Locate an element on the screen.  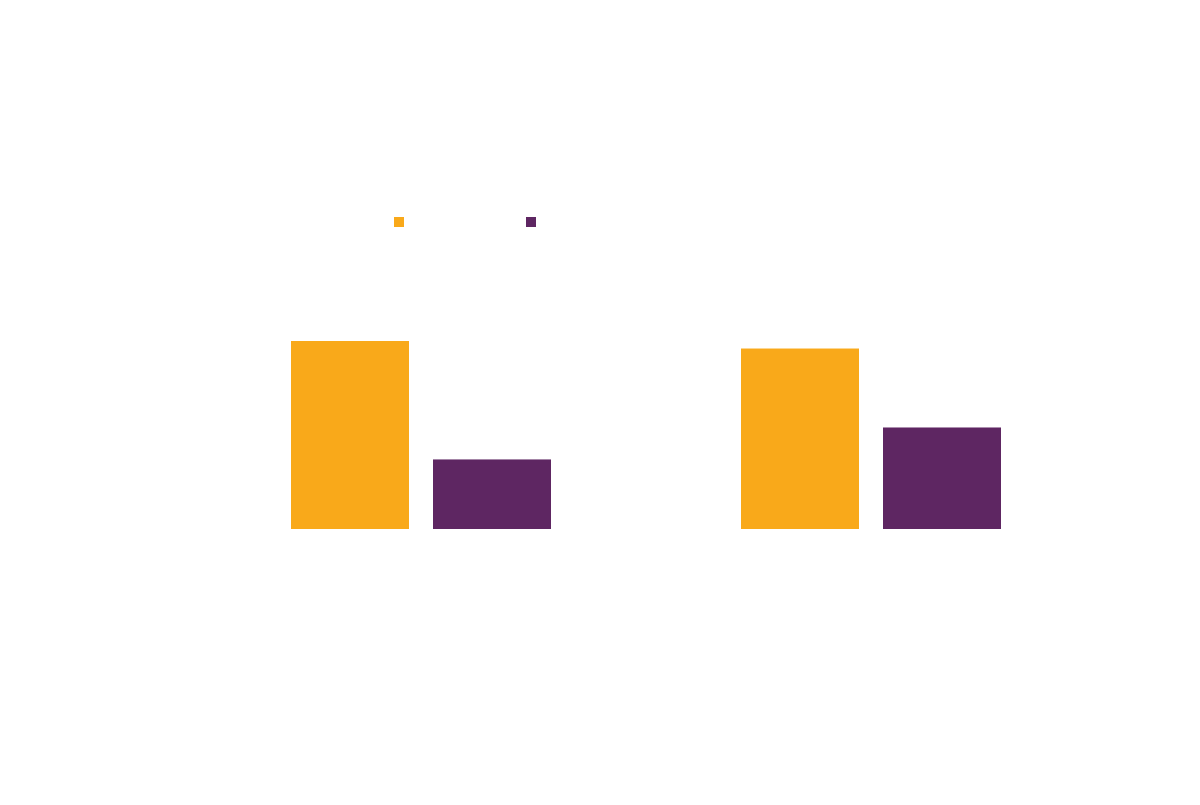
plot-area is located at coordinates (646, 435).